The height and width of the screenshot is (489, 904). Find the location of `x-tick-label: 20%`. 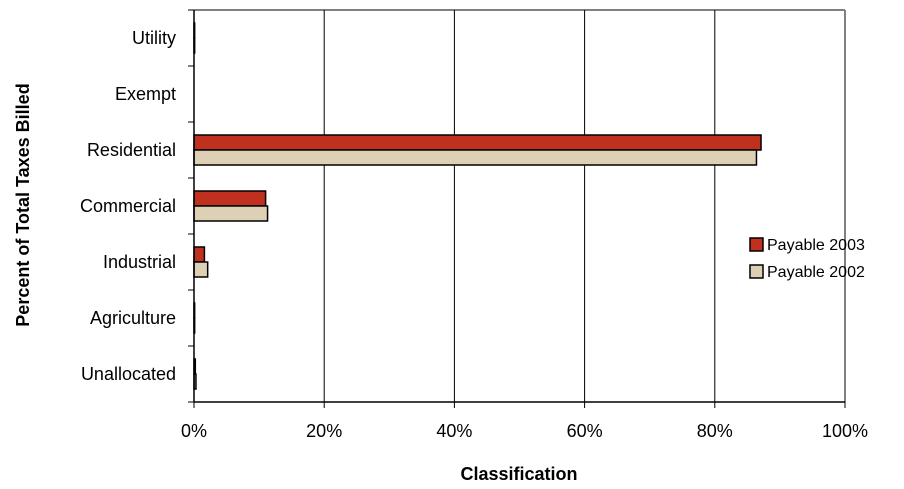

x-tick-label: 20% is located at coordinates (324, 431).